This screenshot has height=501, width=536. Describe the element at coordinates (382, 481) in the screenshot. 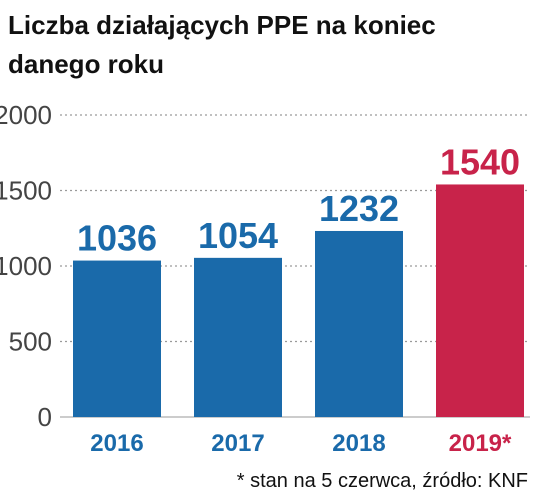

I see `footnote: * stan na 5 czerwca, źródło: KNF` at that location.